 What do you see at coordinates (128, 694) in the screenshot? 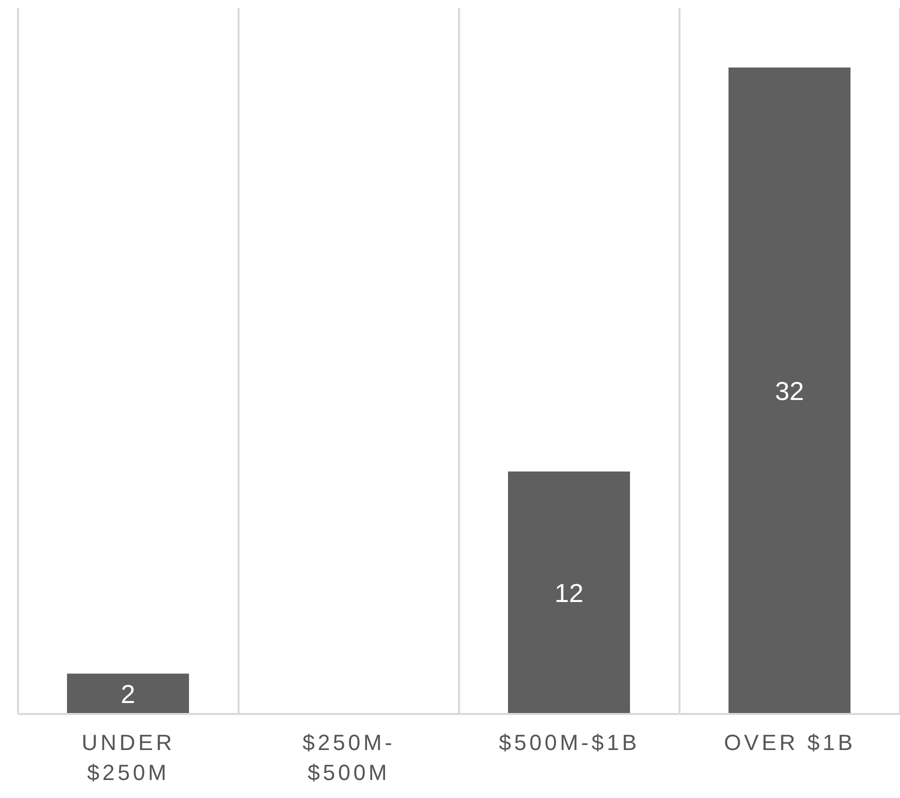
I see `data-label: 2` at bounding box center [128, 694].